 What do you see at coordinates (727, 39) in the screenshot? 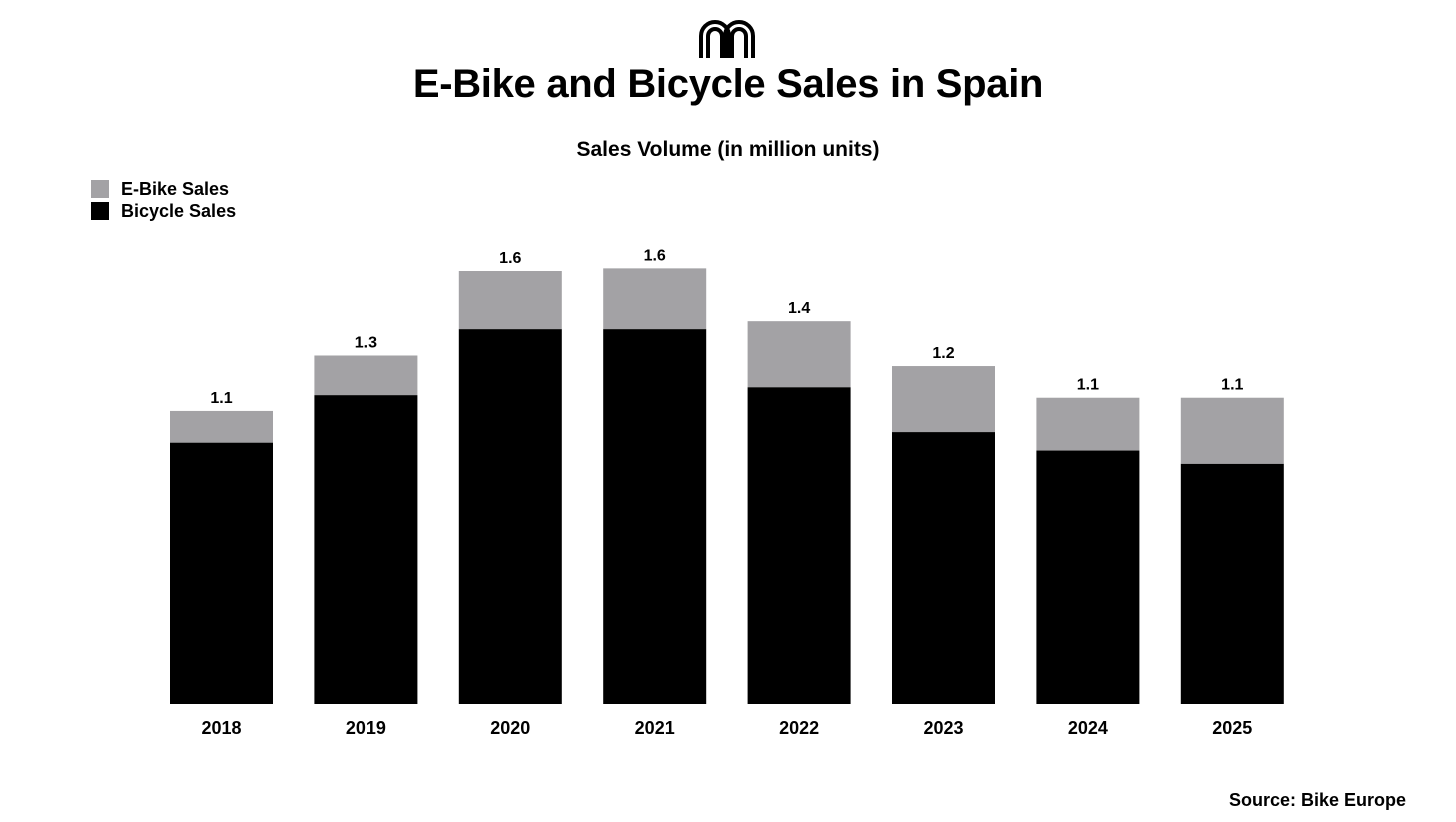
I see `logo-icon` at bounding box center [727, 39].